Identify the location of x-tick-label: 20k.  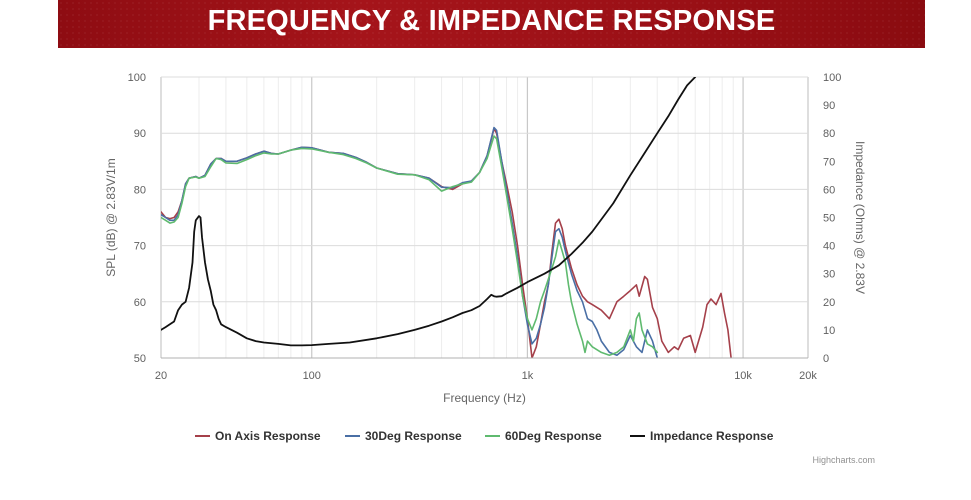
(808, 376).